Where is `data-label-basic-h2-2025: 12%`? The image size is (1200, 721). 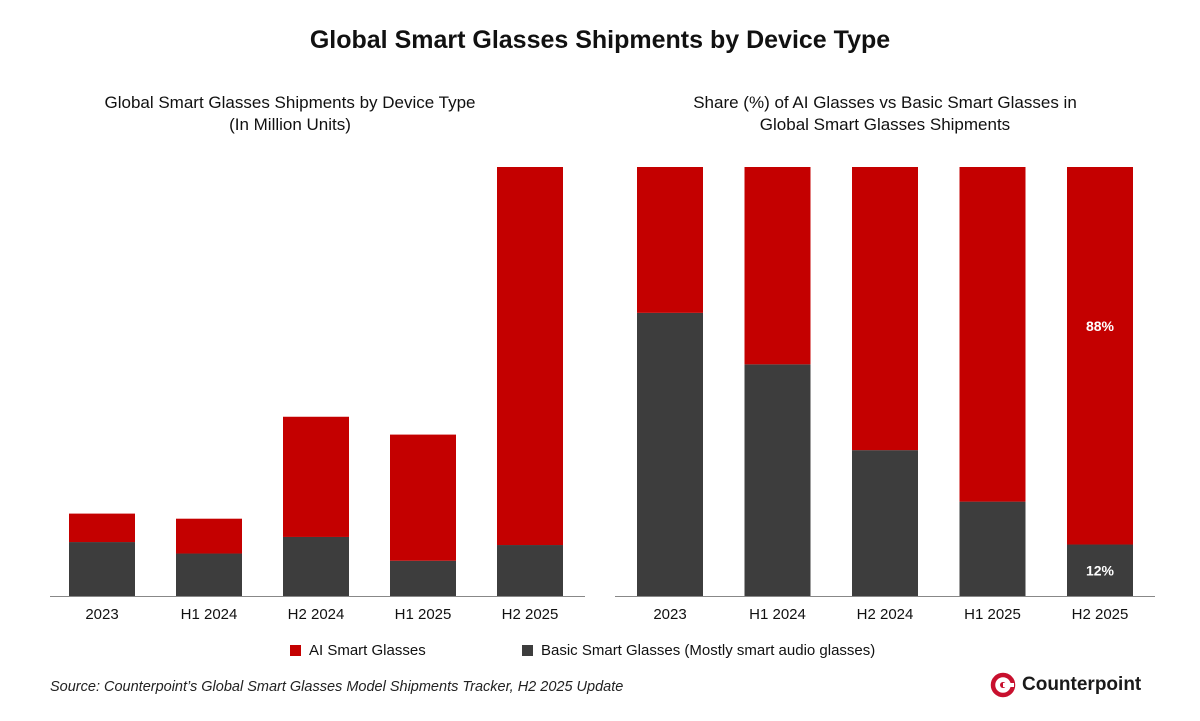 data-label-basic-h2-2025: 12% is located at coordinates (1100, 570).